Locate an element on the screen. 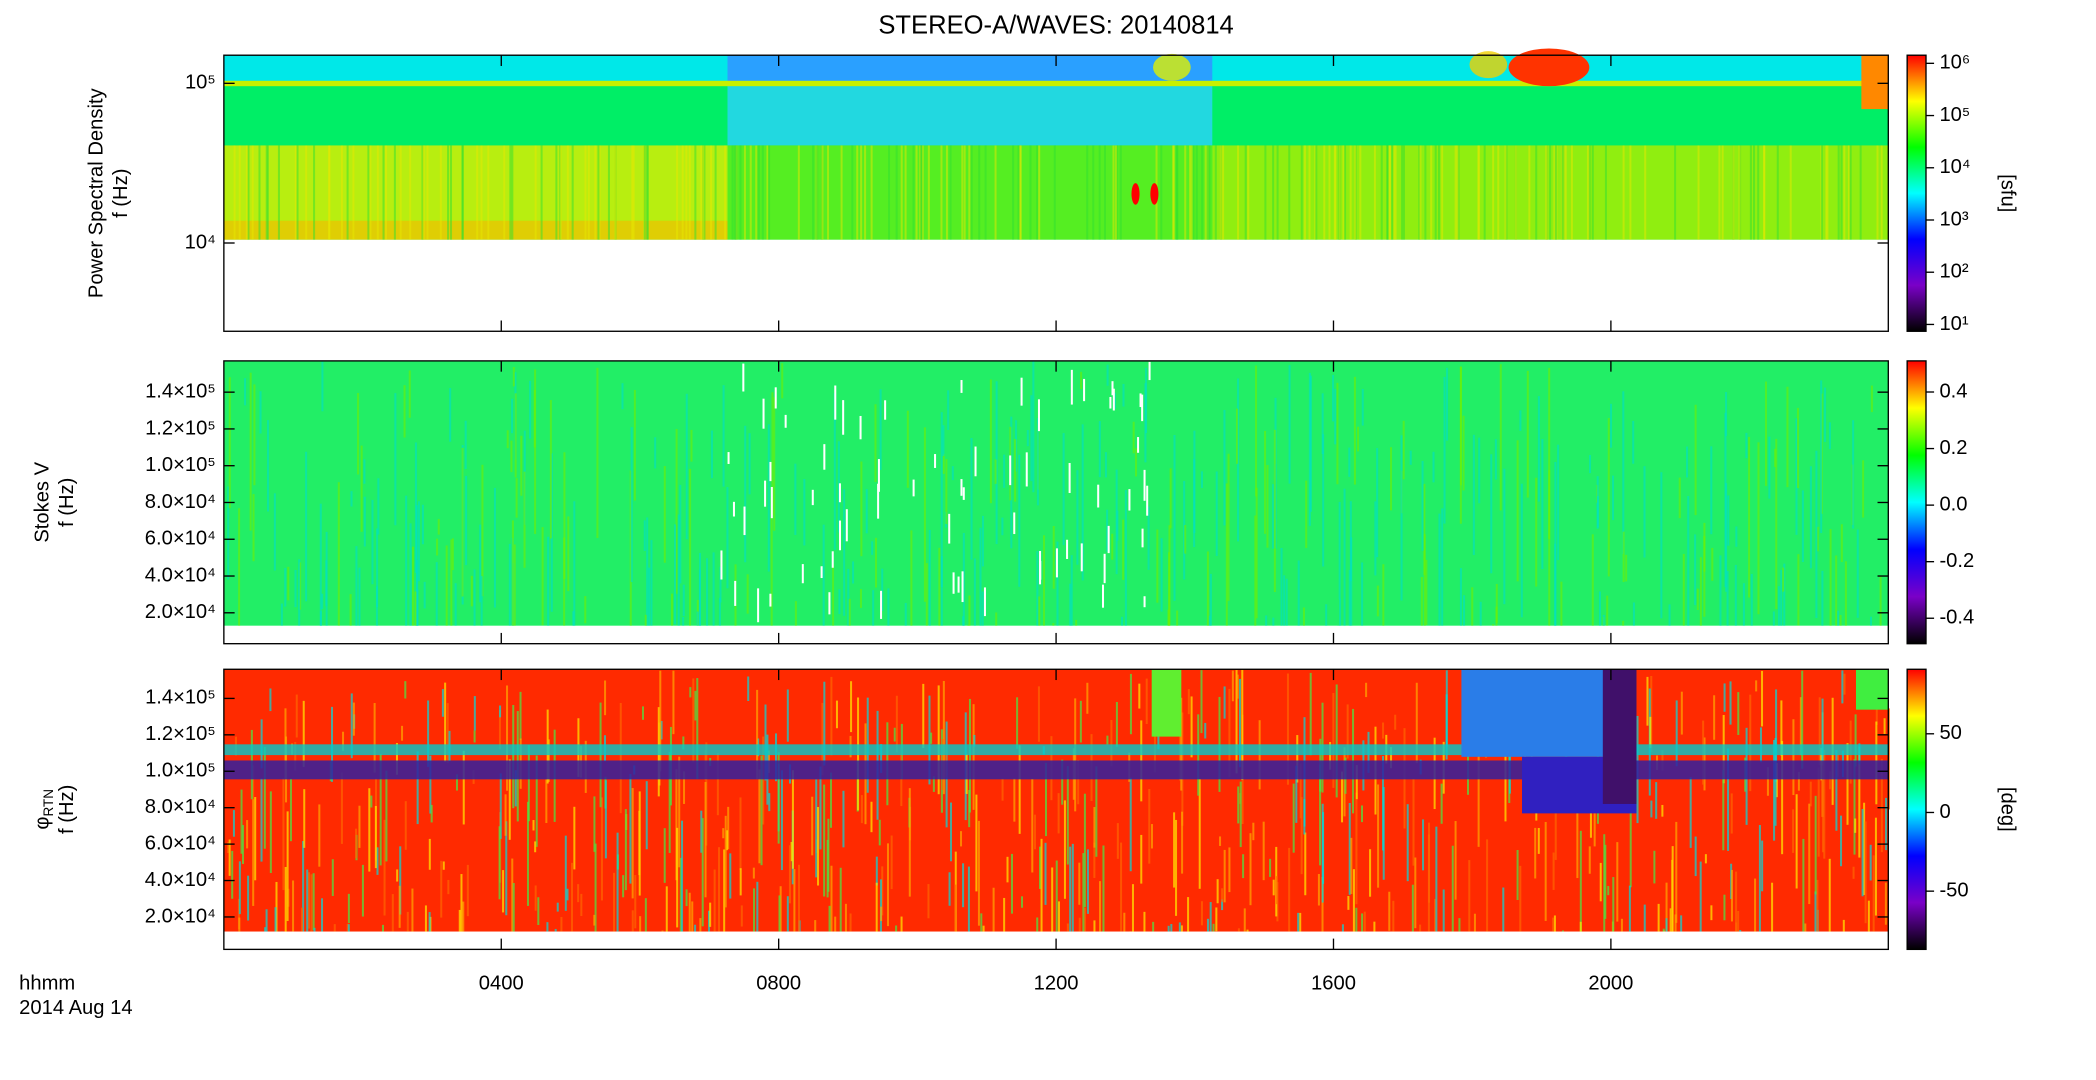 The height and width of the screenshot is (1080, 2096). colorbar-tick-label: 10⁵ is located at coordinates (1954, 115).